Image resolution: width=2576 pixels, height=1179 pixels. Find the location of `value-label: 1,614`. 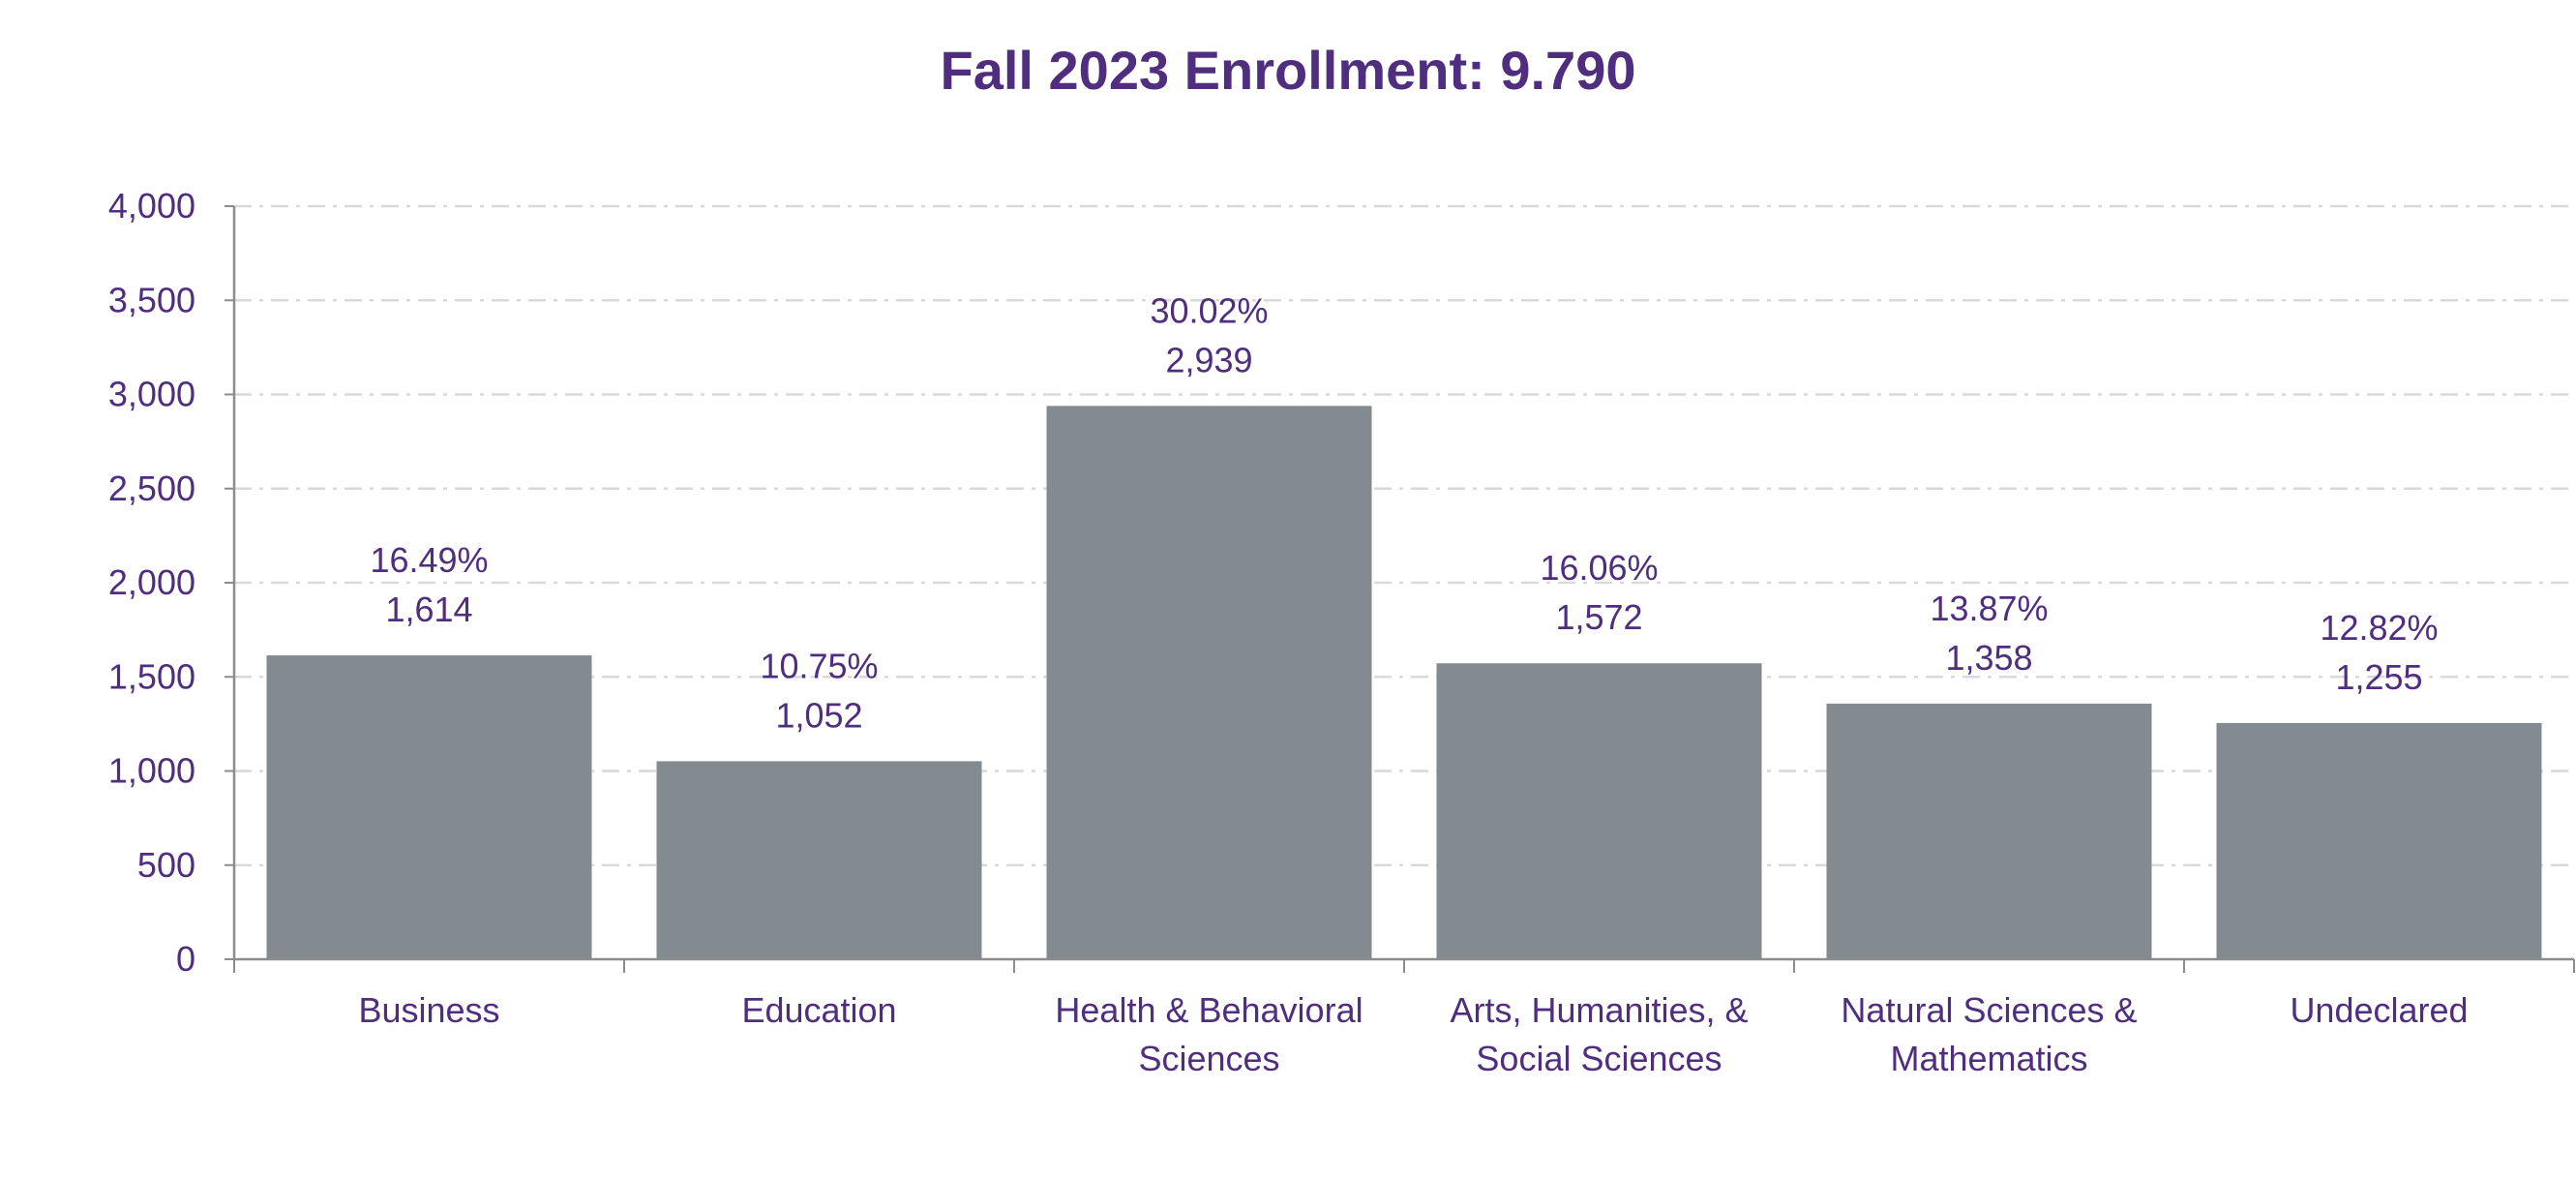

value-label: 1,614 is located at coordinates (428, 609).